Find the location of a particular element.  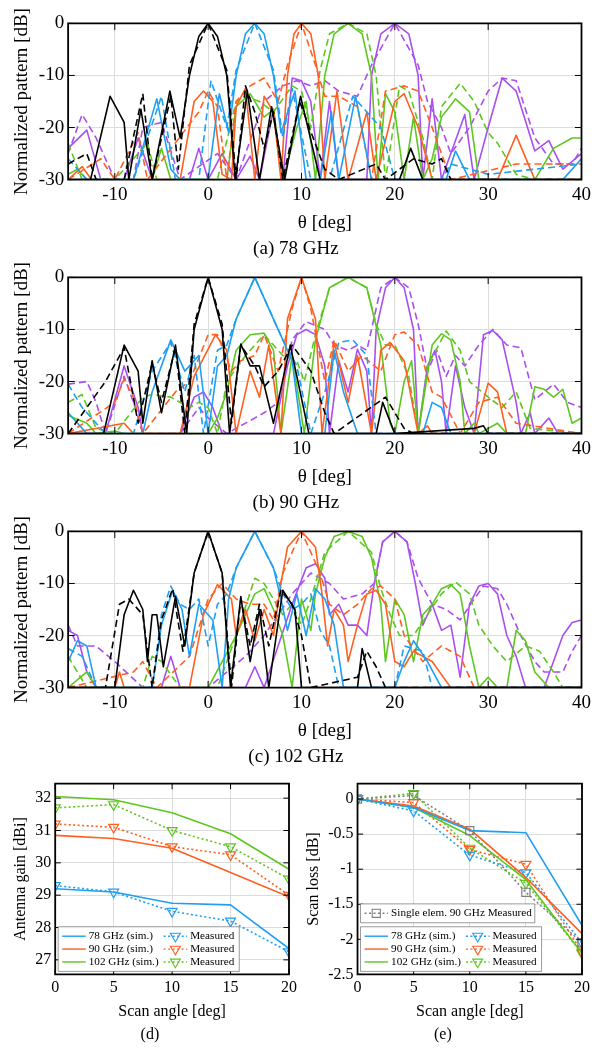

y-tick-label: 31 is located at coordinates (43, 829).